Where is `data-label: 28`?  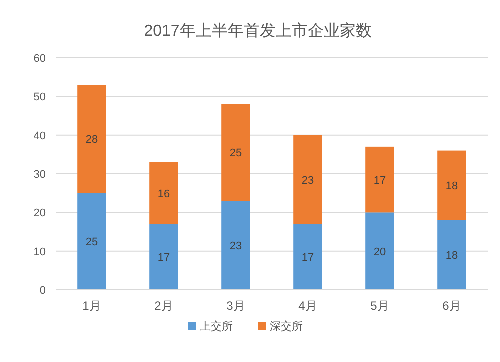 data-label: 28 is located at coordinates (92, 140).